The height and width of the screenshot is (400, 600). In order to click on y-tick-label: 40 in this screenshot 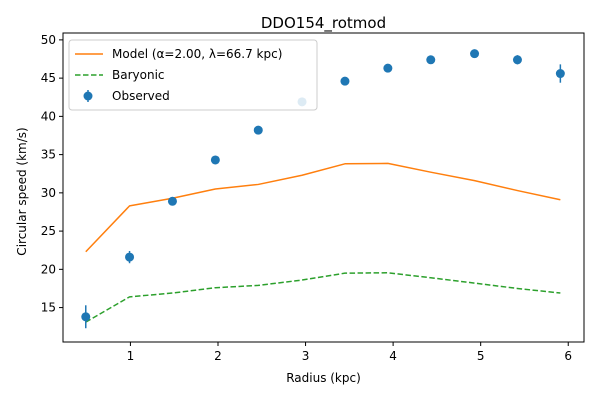, I will do `click(48, 116)`.